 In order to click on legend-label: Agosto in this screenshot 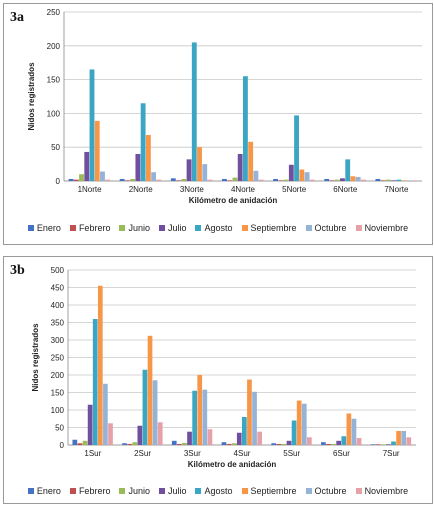, I will do `click(218, 228)`.